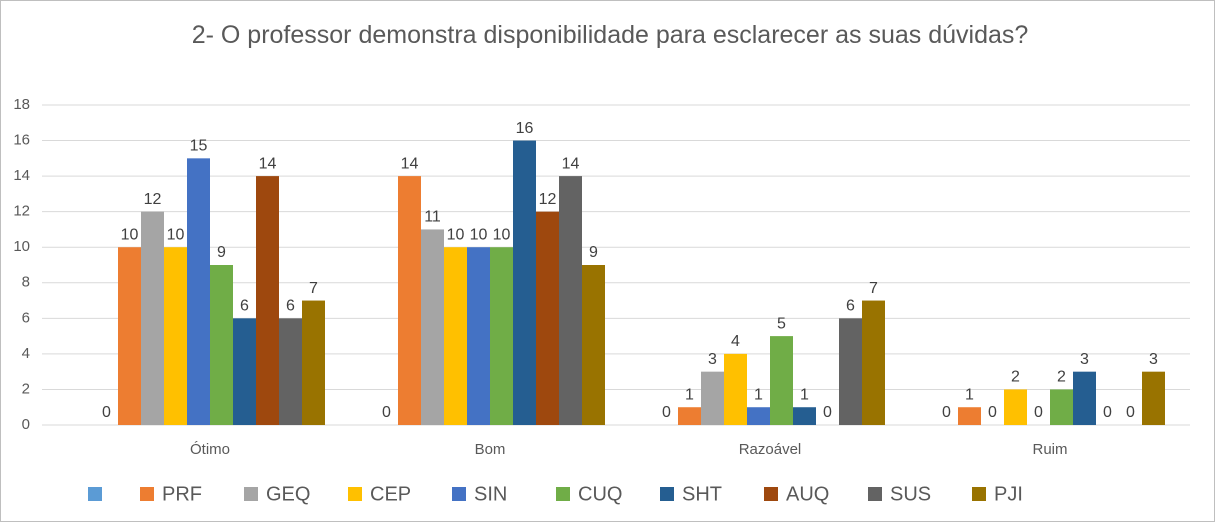 Image resolution: width=1216 pixels, height=523 pixels. What do you see at coordinates (199, 146) in the screenshot?
I see `data-label: 15` at bounding box center [199, 146].